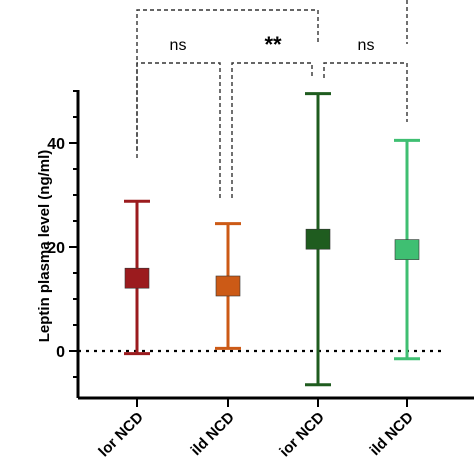 The image size is (474, 474). What do you see at coordinates (56, 248) in the screenshot?
I see `y-tick-label: 20` at bounding box center [56, 248].